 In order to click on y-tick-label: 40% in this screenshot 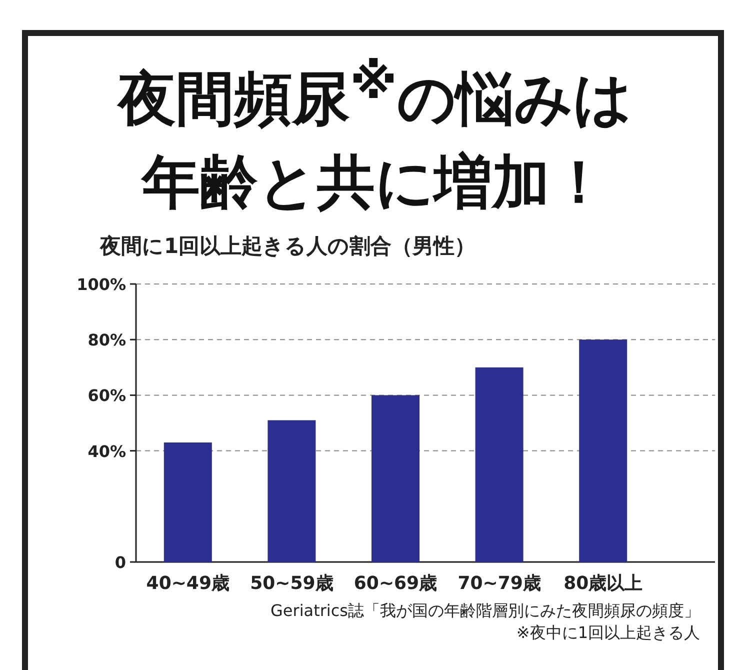, I will do `click(107, 451)`.